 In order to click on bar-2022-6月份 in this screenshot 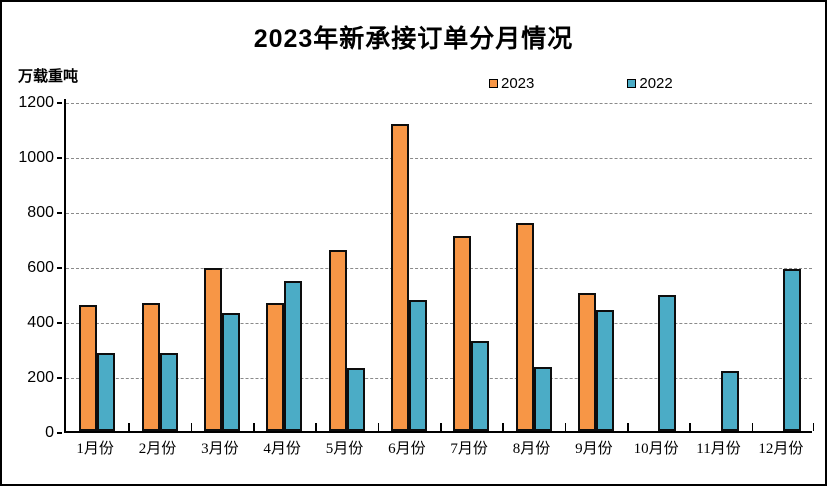, I will do `click(417, 365)`.